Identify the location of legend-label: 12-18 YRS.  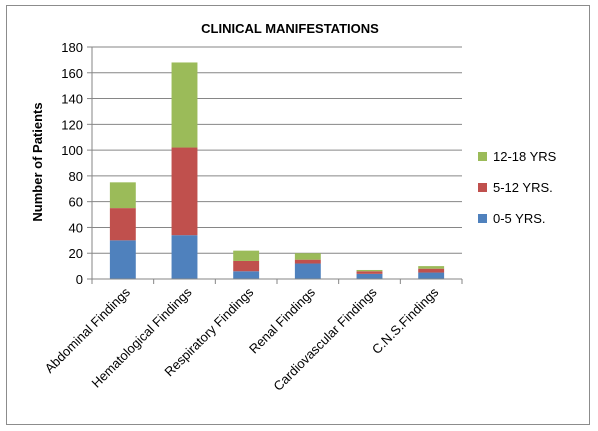
(525, 156).